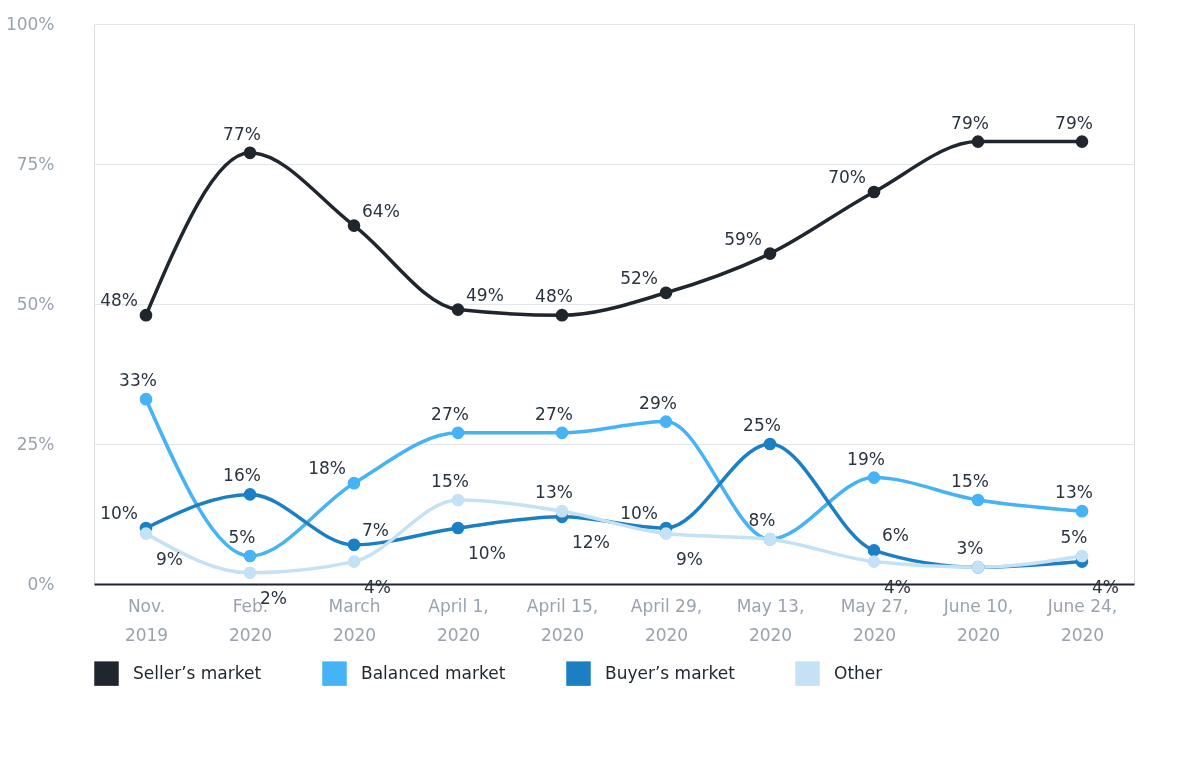  I want to click on legend-label: Seller’s market, so click(197, 672).